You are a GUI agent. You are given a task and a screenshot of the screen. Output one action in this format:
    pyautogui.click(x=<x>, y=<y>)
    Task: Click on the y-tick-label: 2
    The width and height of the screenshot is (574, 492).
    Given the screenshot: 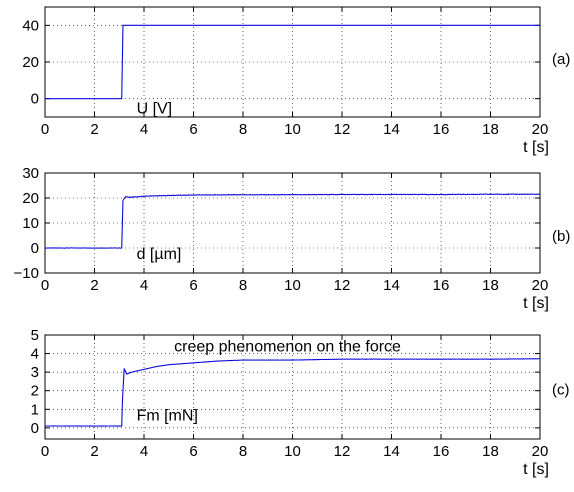 What is the action you would take?
    pyautogui.click(x=35, y=391)
    